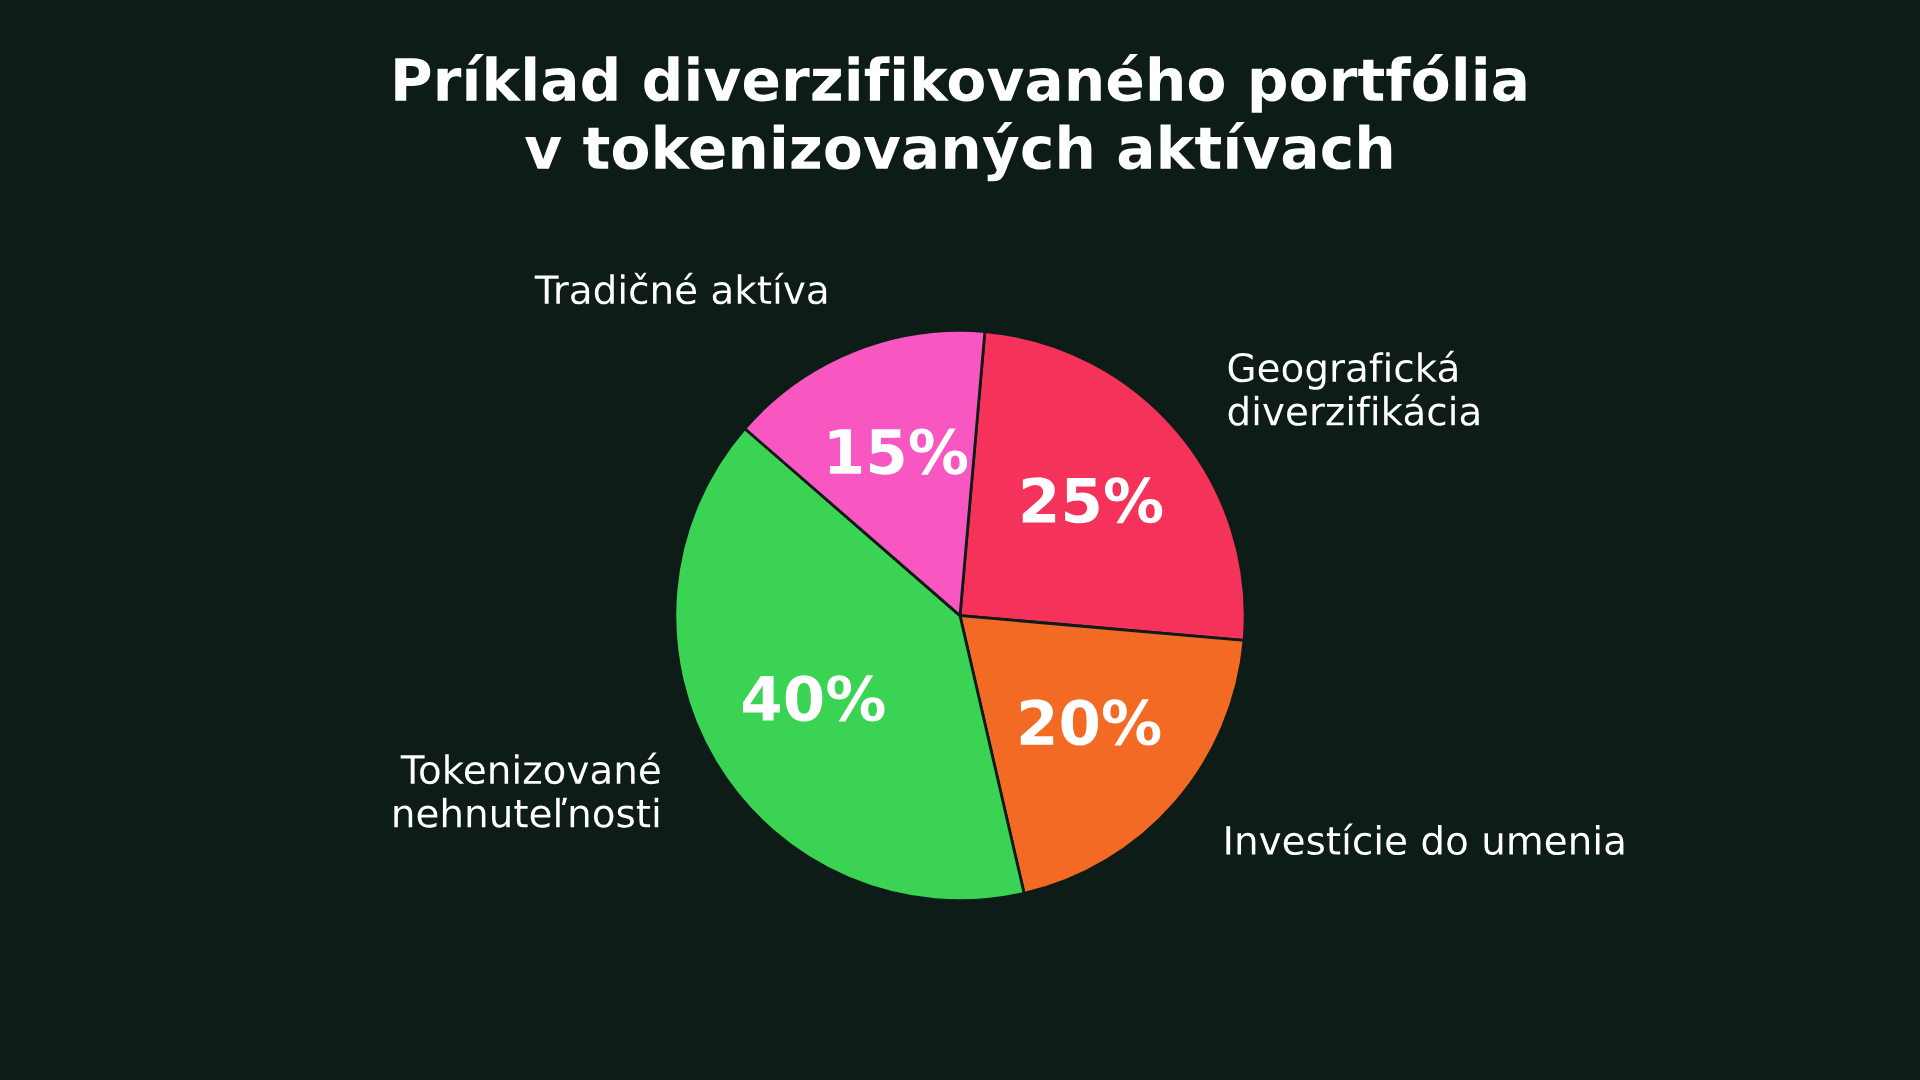 The width and height of the screenshot is (1920, 1080). Describe the element at coordinates (1353, 388) in the screenshot. I see `slice-label: Geografická diverzifikácia` at that location.